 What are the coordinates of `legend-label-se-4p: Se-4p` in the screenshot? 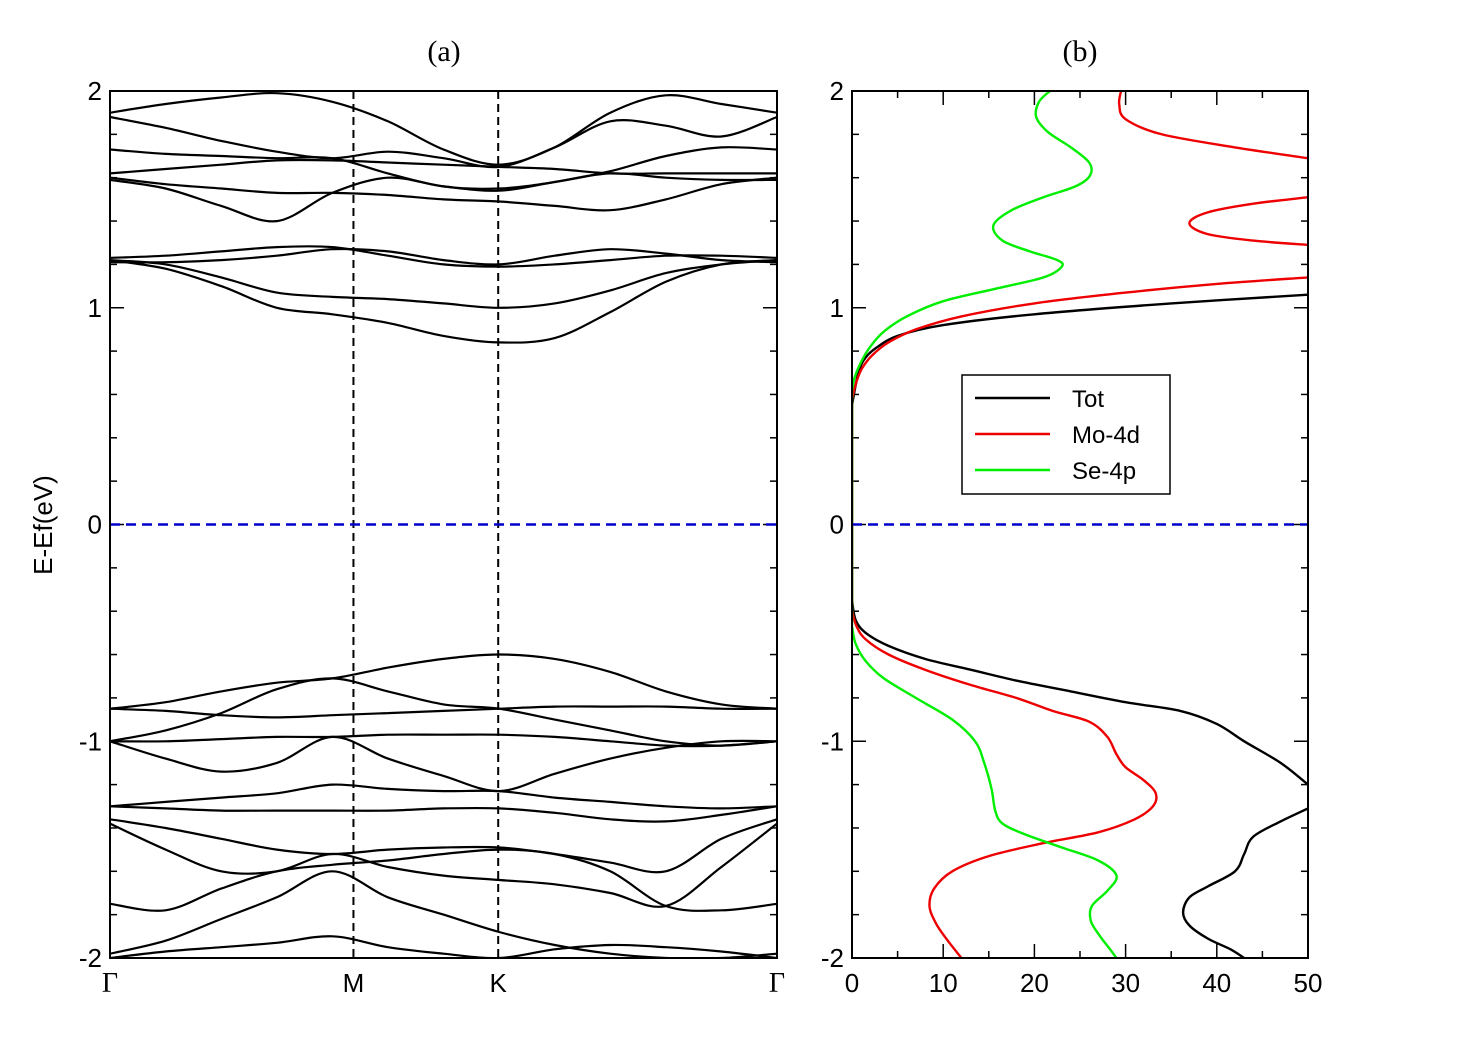 It's located at (1104, 471).